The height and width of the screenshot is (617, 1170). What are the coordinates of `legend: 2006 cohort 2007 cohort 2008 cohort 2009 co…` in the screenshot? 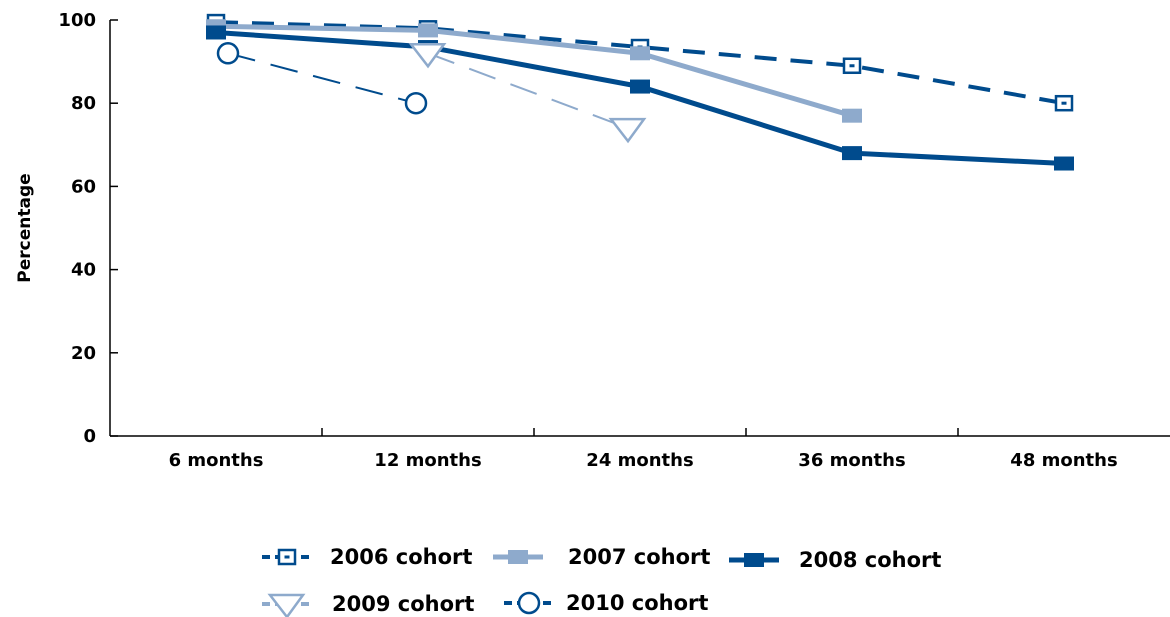 It's located at (601, 581).